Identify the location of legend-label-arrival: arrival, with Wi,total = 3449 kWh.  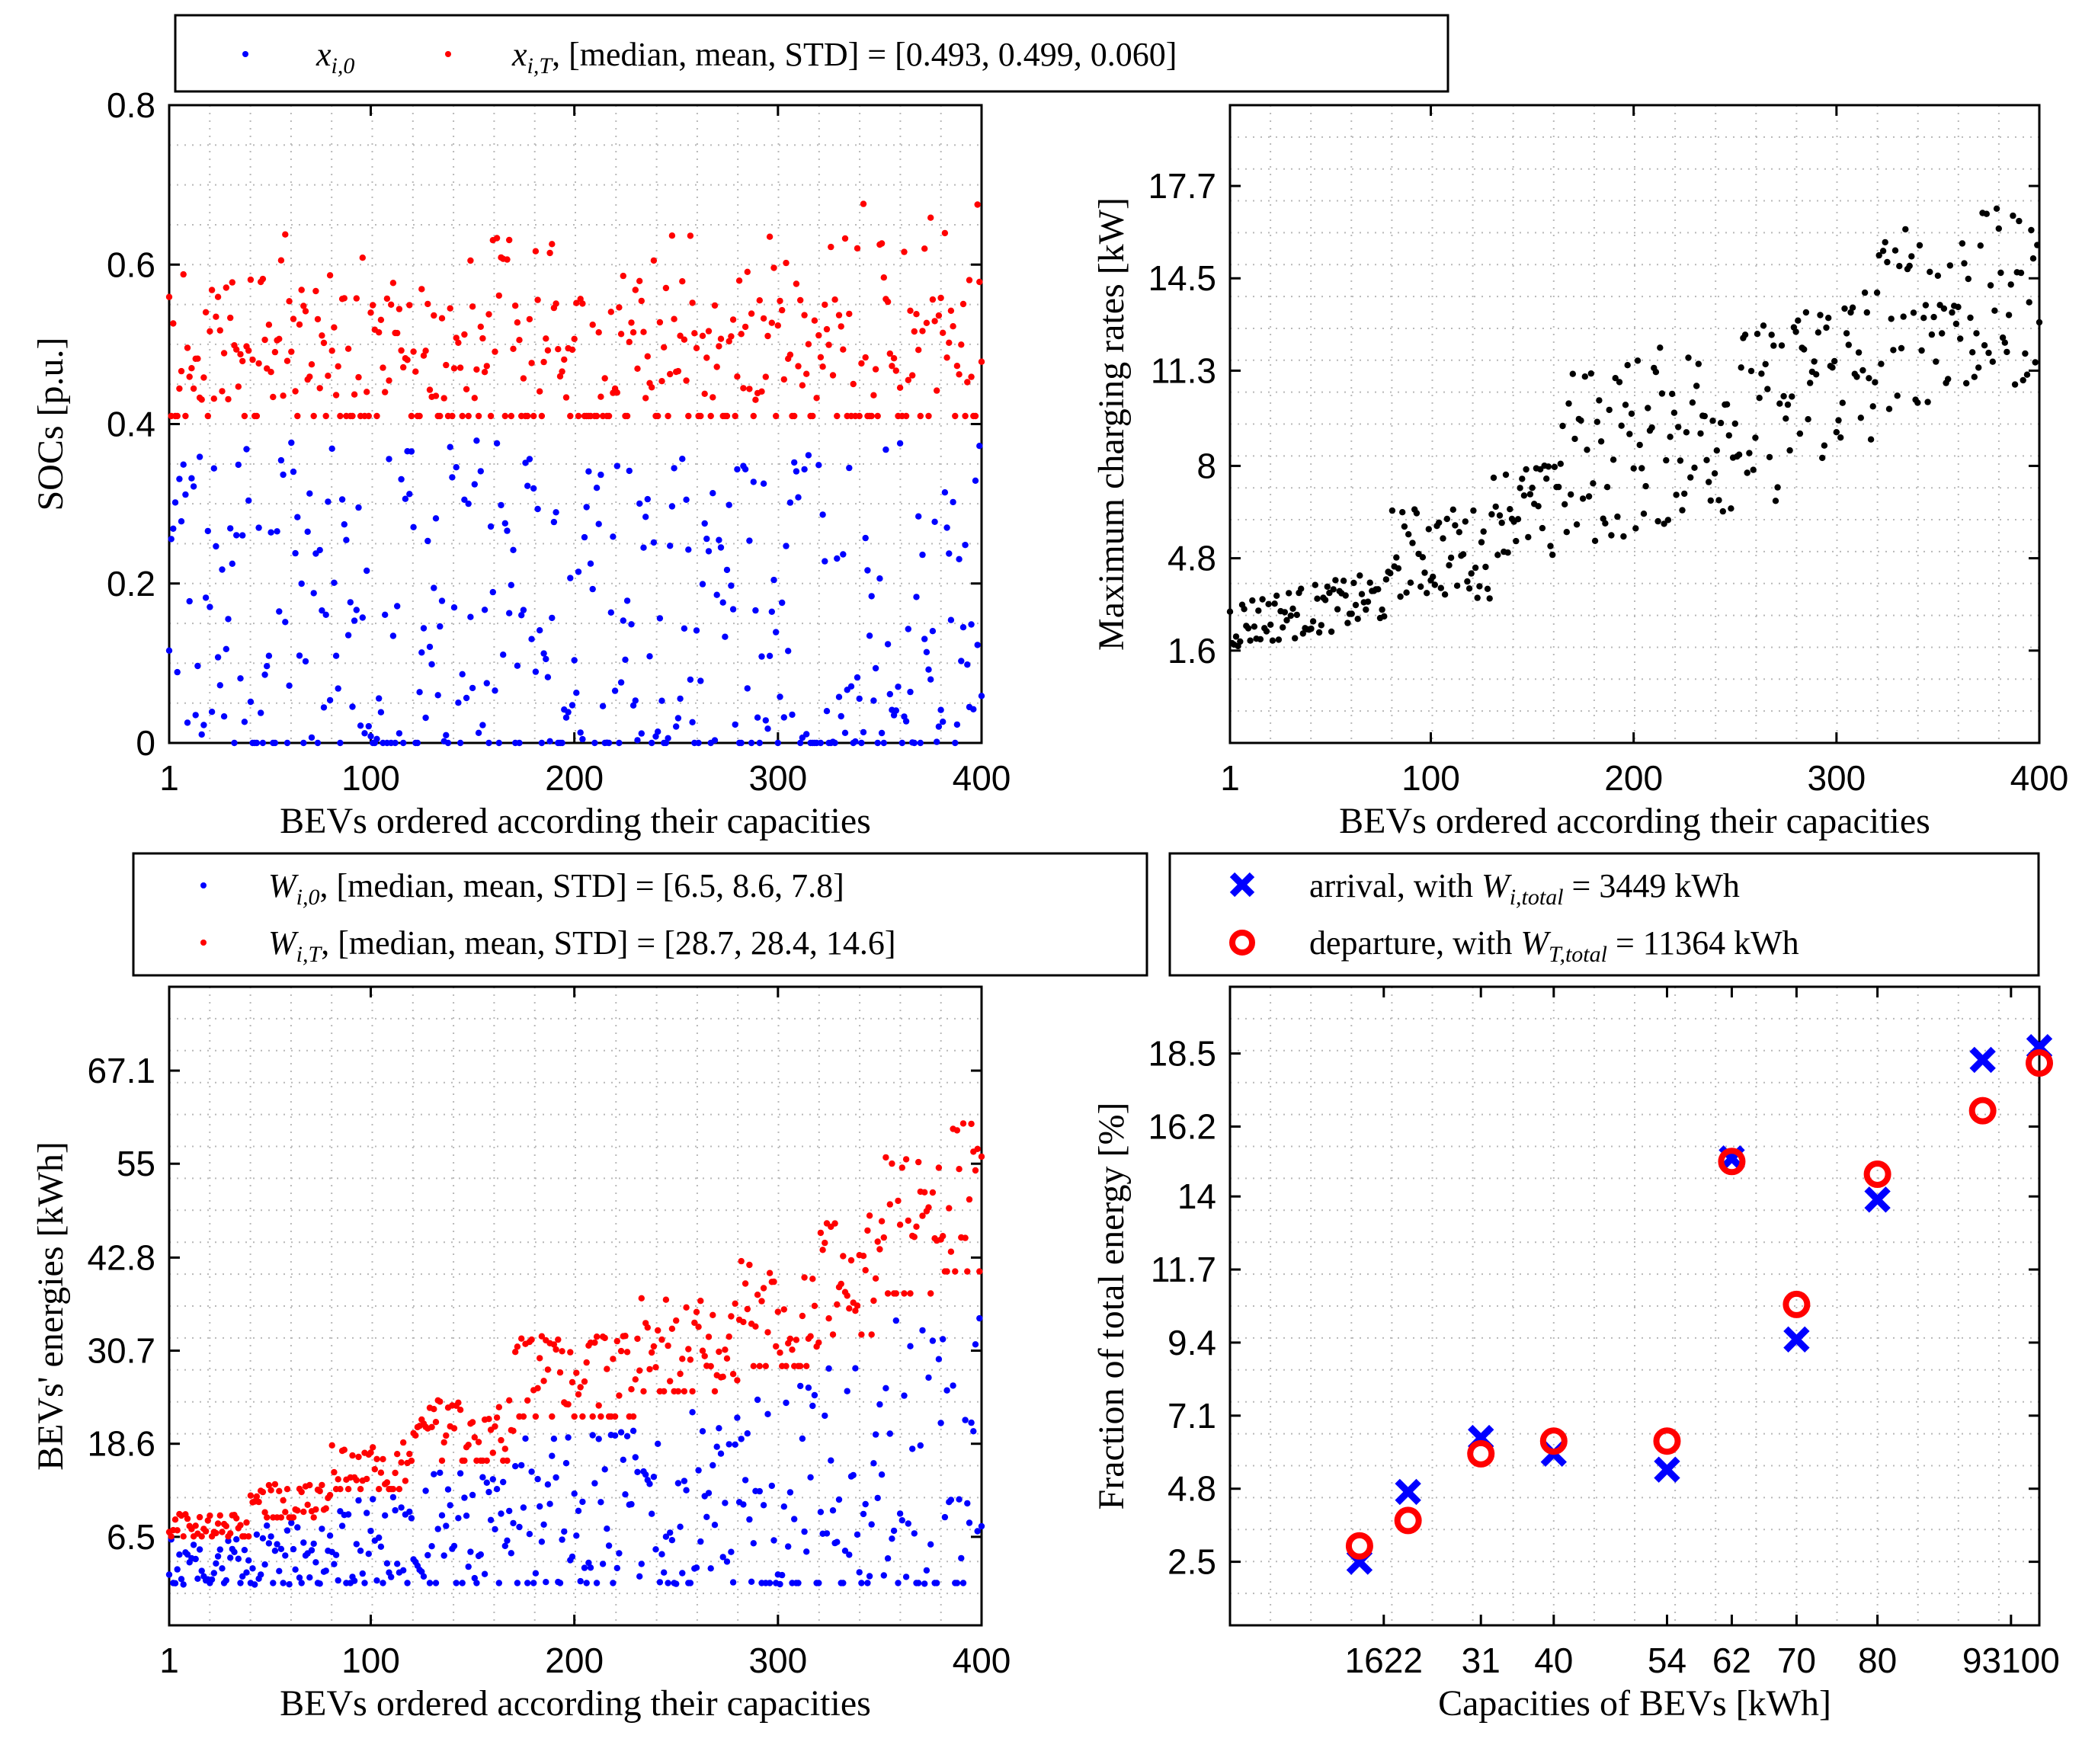
(1524, 889).